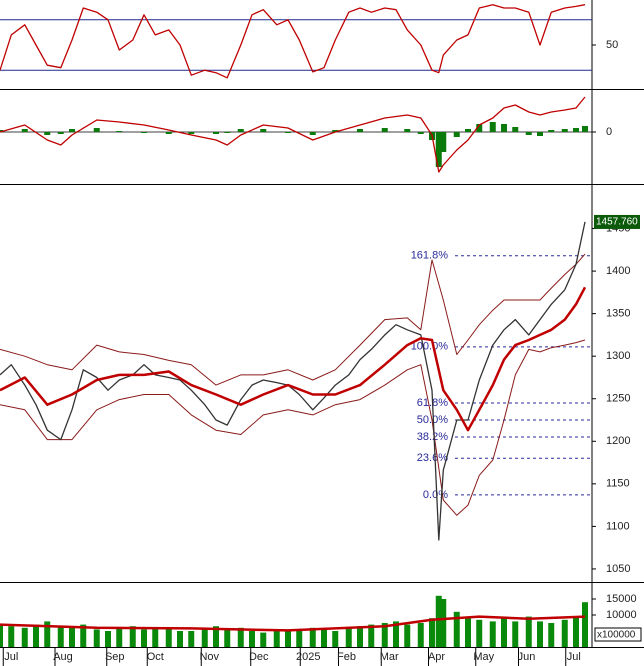  Describe the element at coordinates (618, 314) in the screenshot. I see `y-tick-label: 1350` at that location.